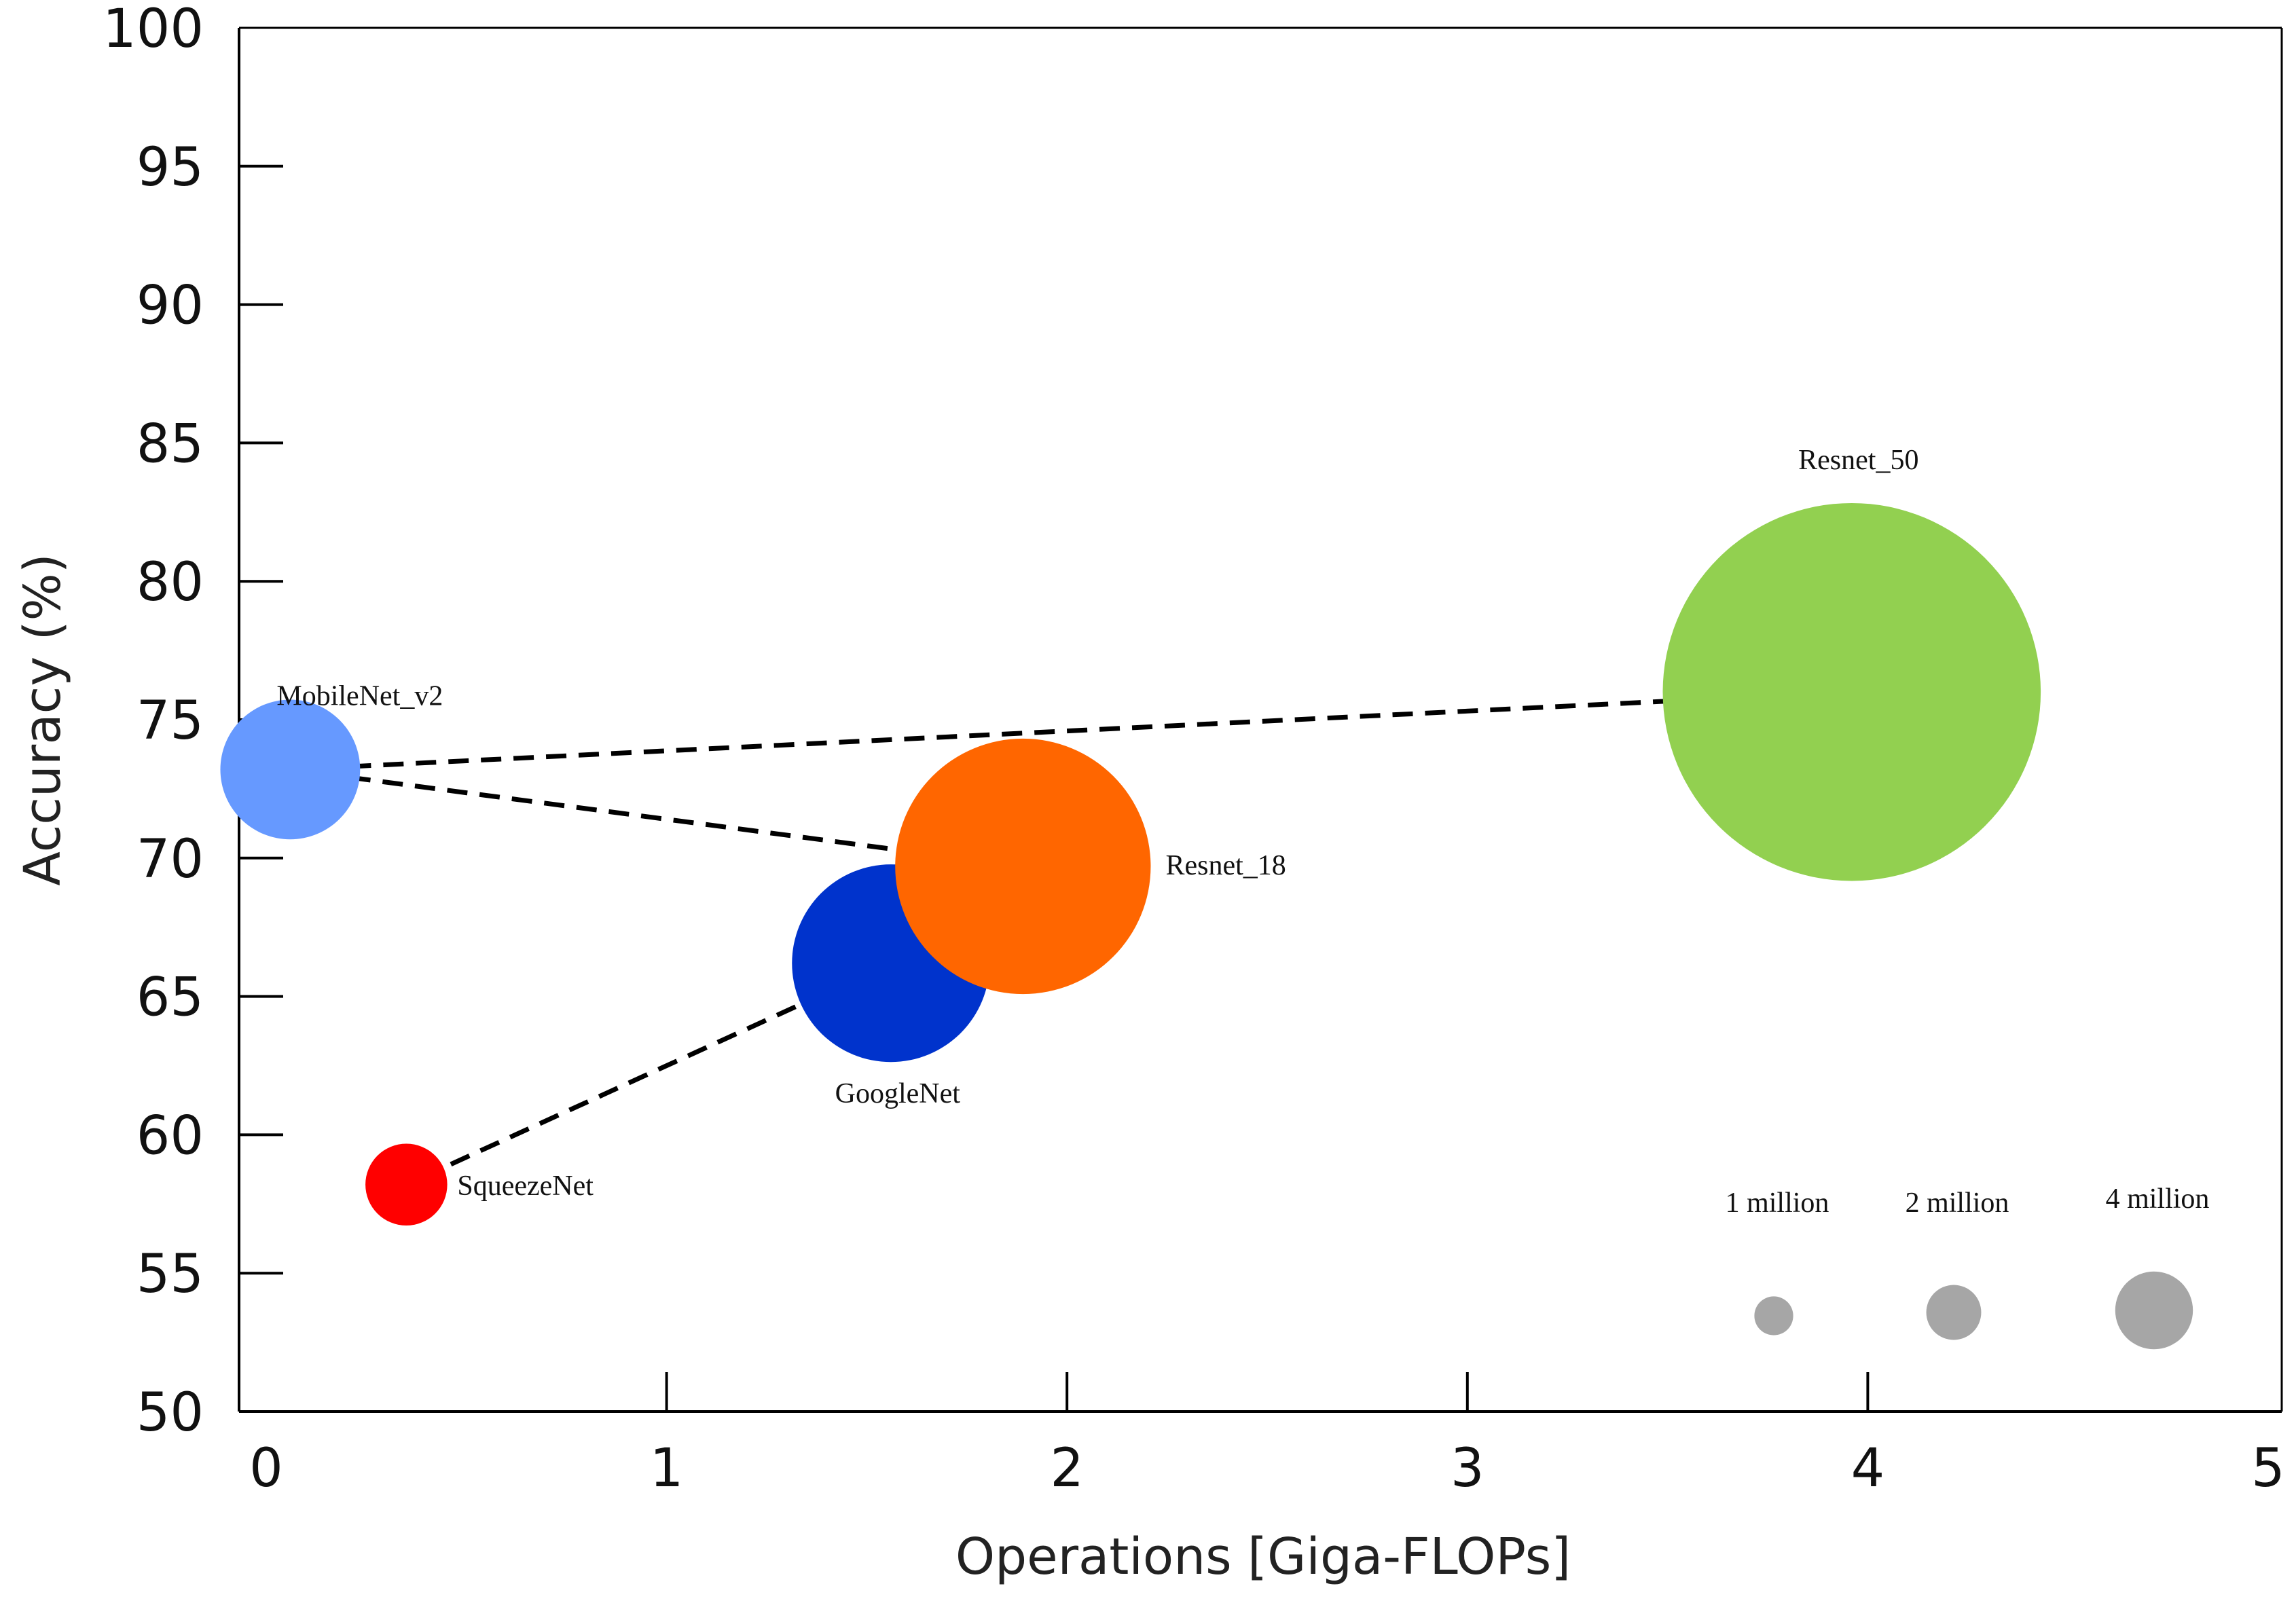  Describe the element at coordinates (2158, 1199) in the screenshot. I see `size-legend-label: 4 million` at that location.